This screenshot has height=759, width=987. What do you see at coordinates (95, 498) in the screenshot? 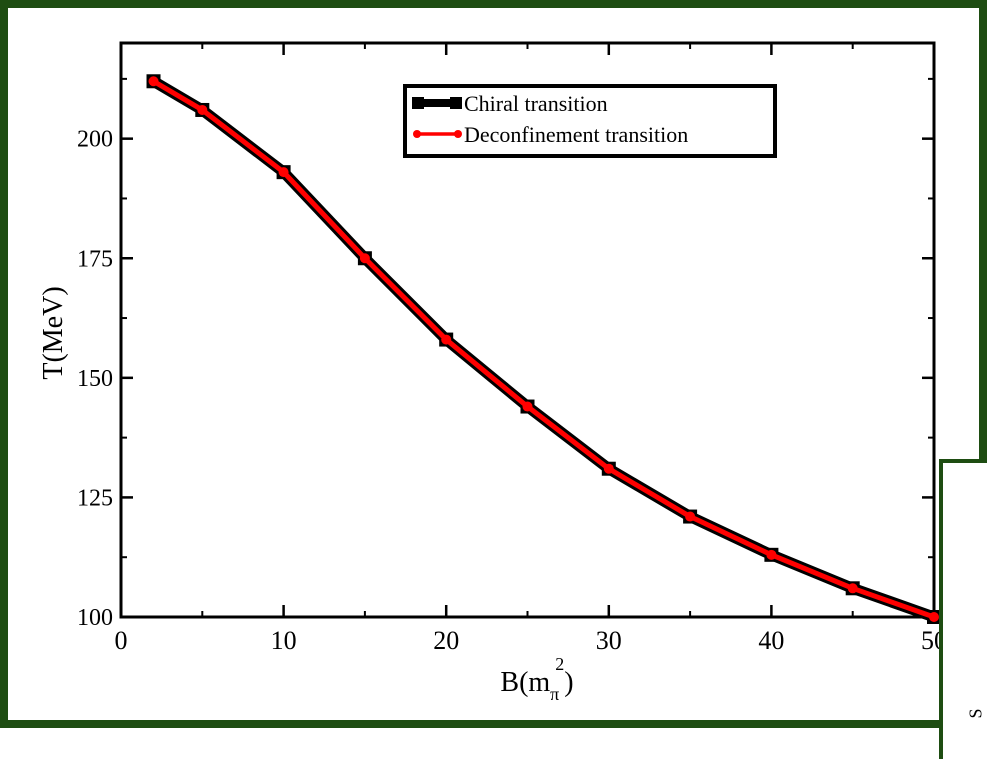
I see `y-tick-label: 125` at bounding box center [95, 498].